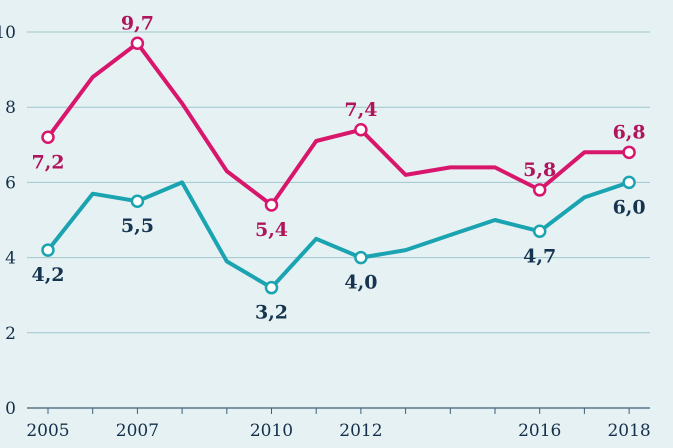  Describe the element at coordinates (137, 431) in the screenshot. I see `x-tick-label-2007: 2007` at that location.